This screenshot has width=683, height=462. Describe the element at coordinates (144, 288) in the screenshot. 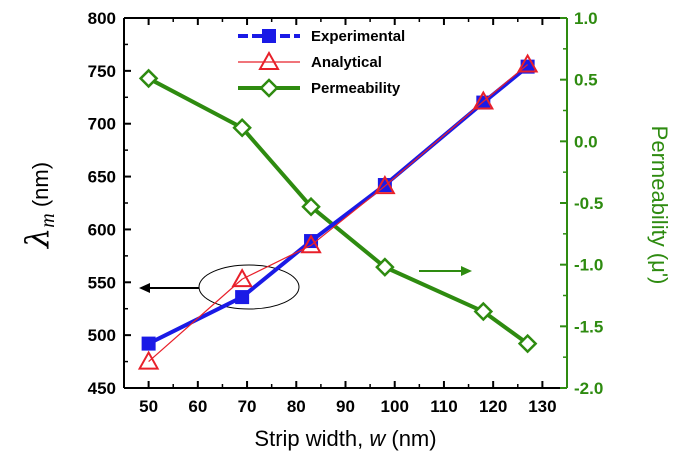

I see `left-arrow-head` at that location.